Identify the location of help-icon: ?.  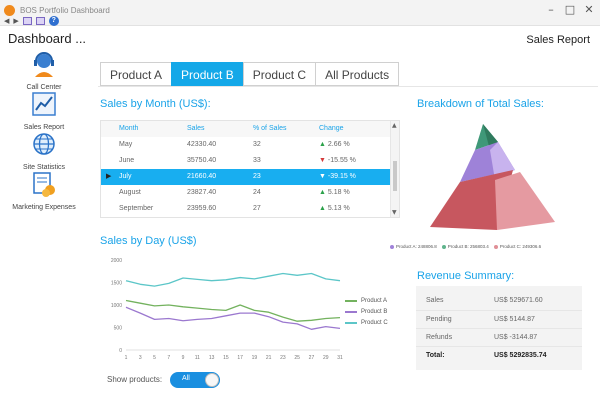
(53, 21).